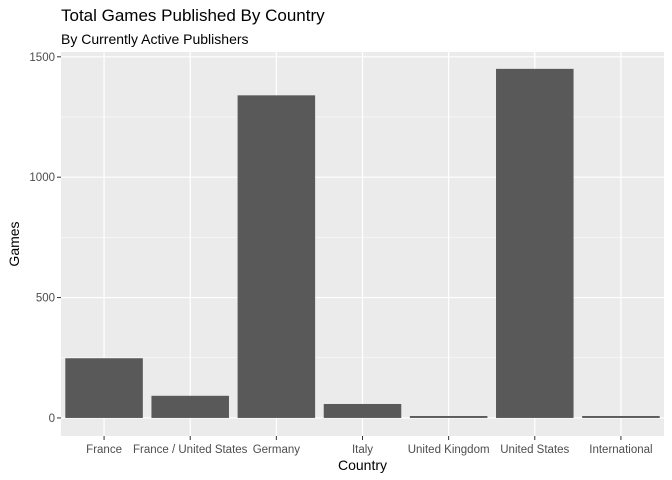  I want to click on x-tick-label: France, so click(104, 450).